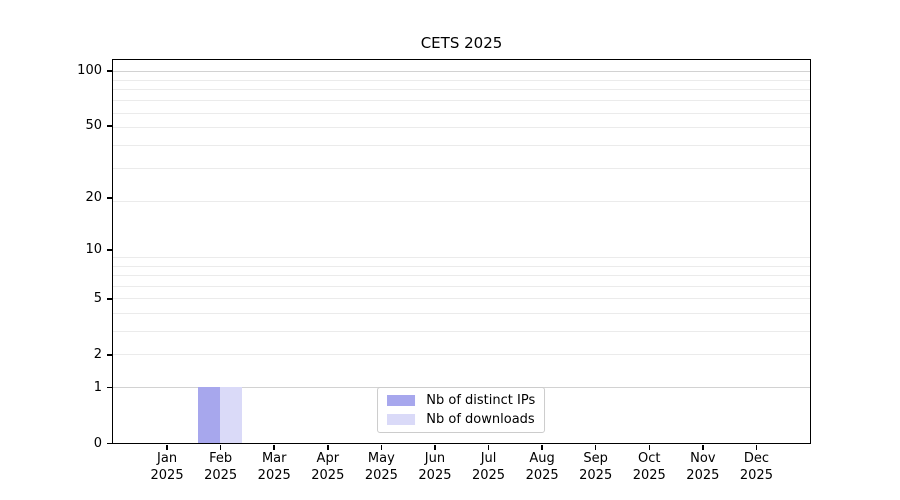 The height and width of the screenshot is (500, 900). Describe the element at coordinates (461, 410) in the screenshot. I see `legend: Nb of distinct IPs Nb of downloads` at that location.